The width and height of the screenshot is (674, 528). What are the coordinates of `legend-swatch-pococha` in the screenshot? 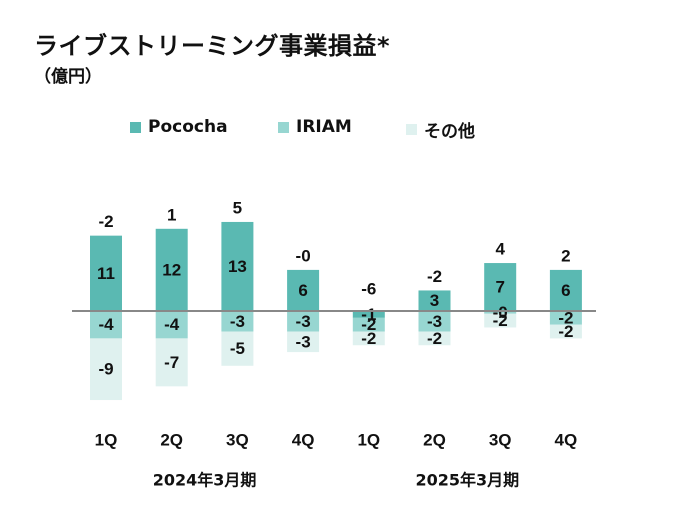 It's located at (135, 127).